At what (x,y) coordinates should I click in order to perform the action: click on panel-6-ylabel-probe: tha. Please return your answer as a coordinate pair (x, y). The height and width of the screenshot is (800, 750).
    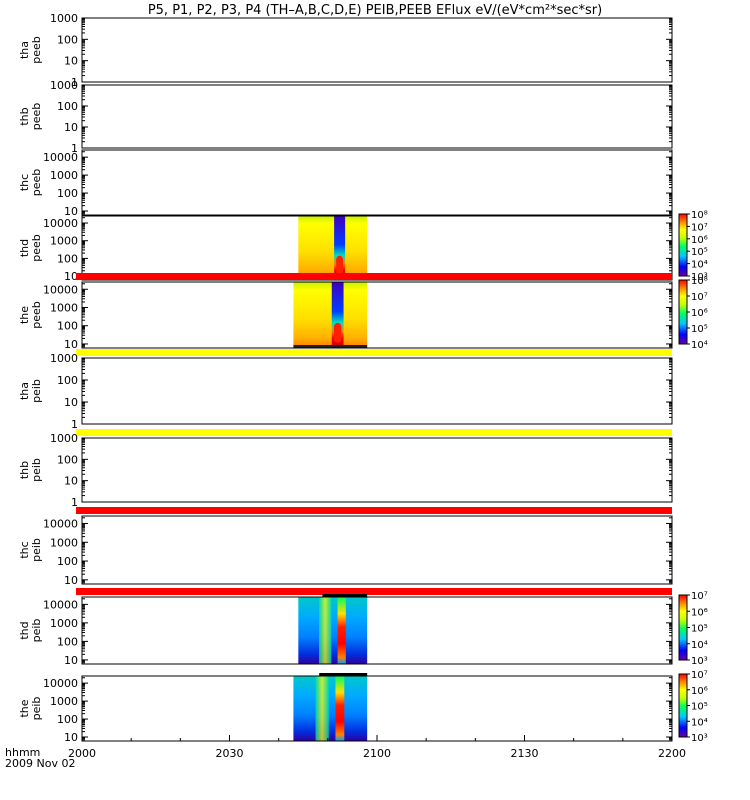
    Looking at the image, I should click on (24, 391).